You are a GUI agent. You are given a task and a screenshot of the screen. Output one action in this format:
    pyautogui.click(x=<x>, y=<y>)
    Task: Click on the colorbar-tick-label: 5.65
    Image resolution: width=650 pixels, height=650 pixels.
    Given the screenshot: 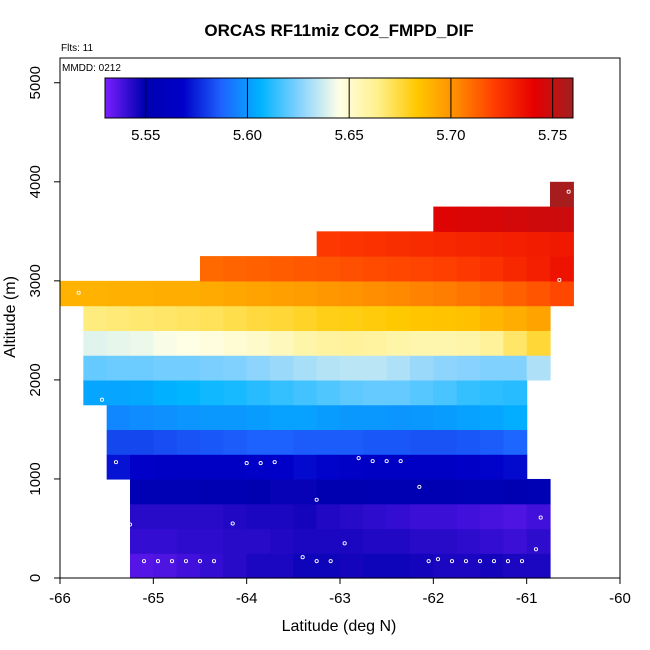 What is the action you would take?
    pyautogui.click(x=349, y=135)
    